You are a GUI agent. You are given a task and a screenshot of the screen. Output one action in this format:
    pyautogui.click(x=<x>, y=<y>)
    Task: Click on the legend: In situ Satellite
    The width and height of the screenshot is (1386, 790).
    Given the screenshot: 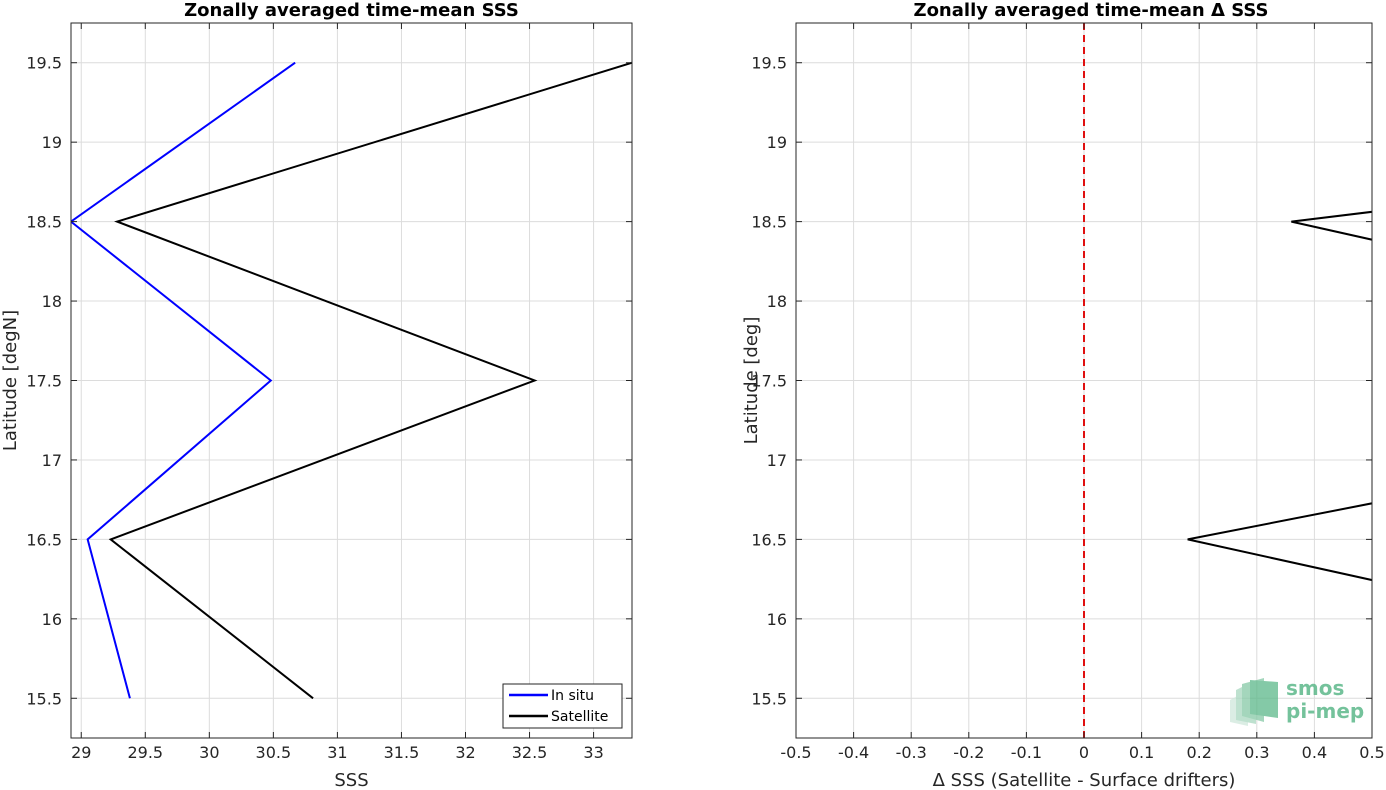 What is the action you would take?
    pyautogui.click(x=562, y=706)
    